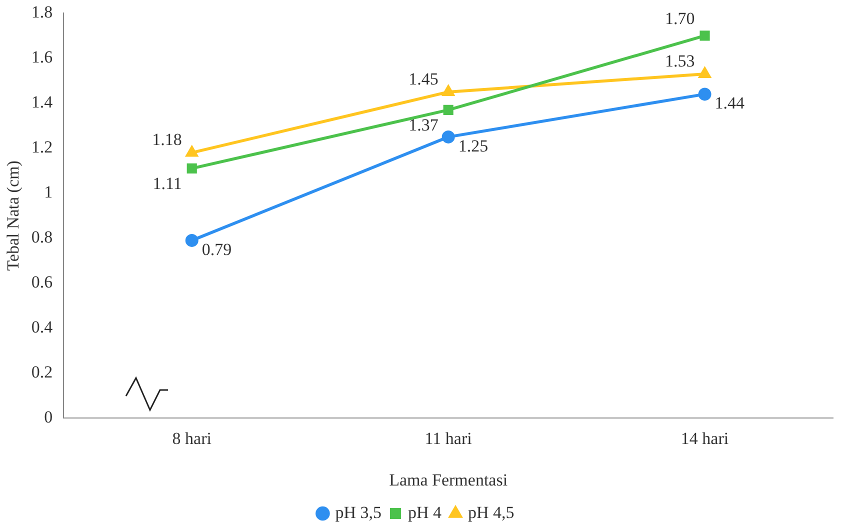 This screenshot has height=532, width=853. What do you see at coordinates (217, 249) in the screenshot?
I see `data-label: 0.79` at bounding box center [217, 249].